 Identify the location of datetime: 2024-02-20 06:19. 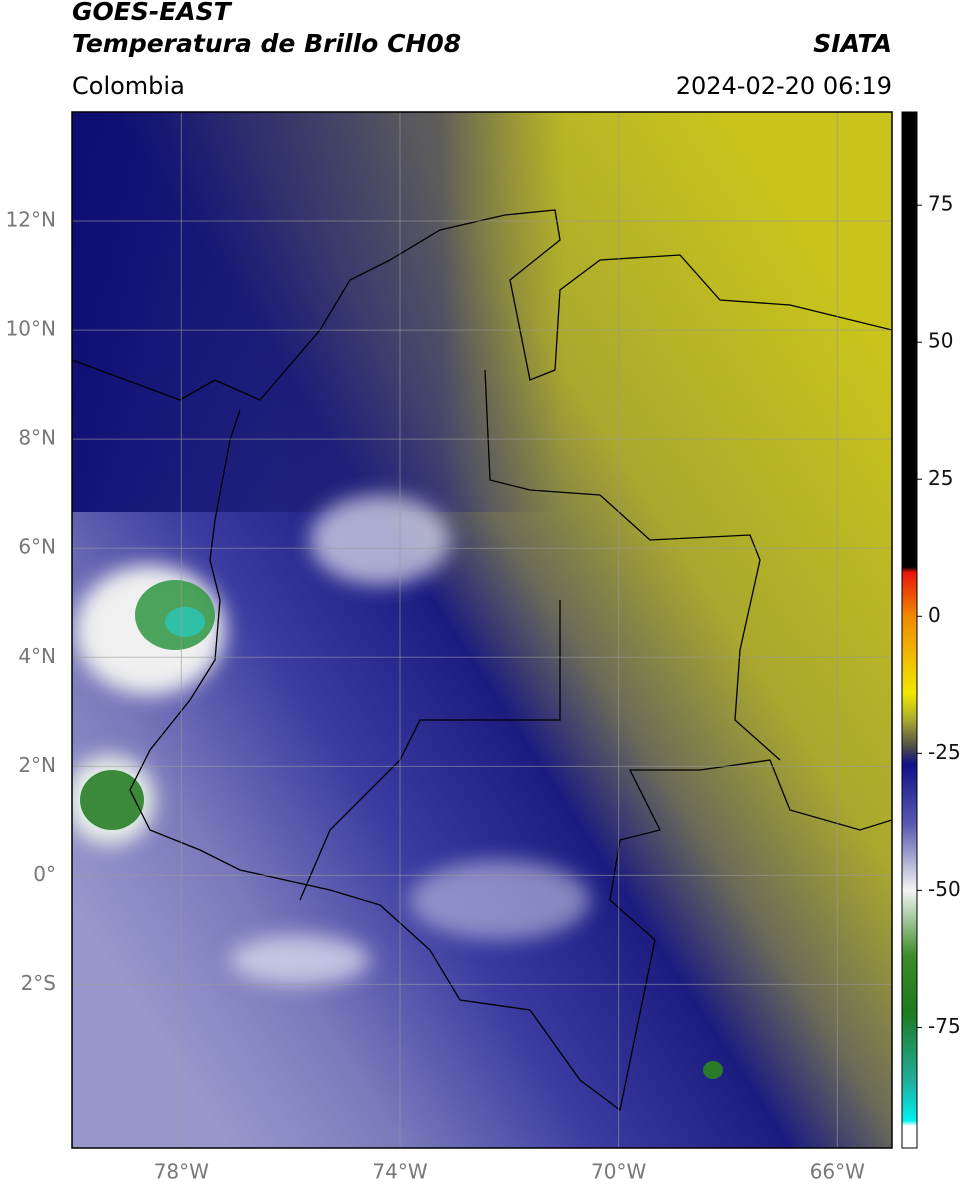
(784, 86).